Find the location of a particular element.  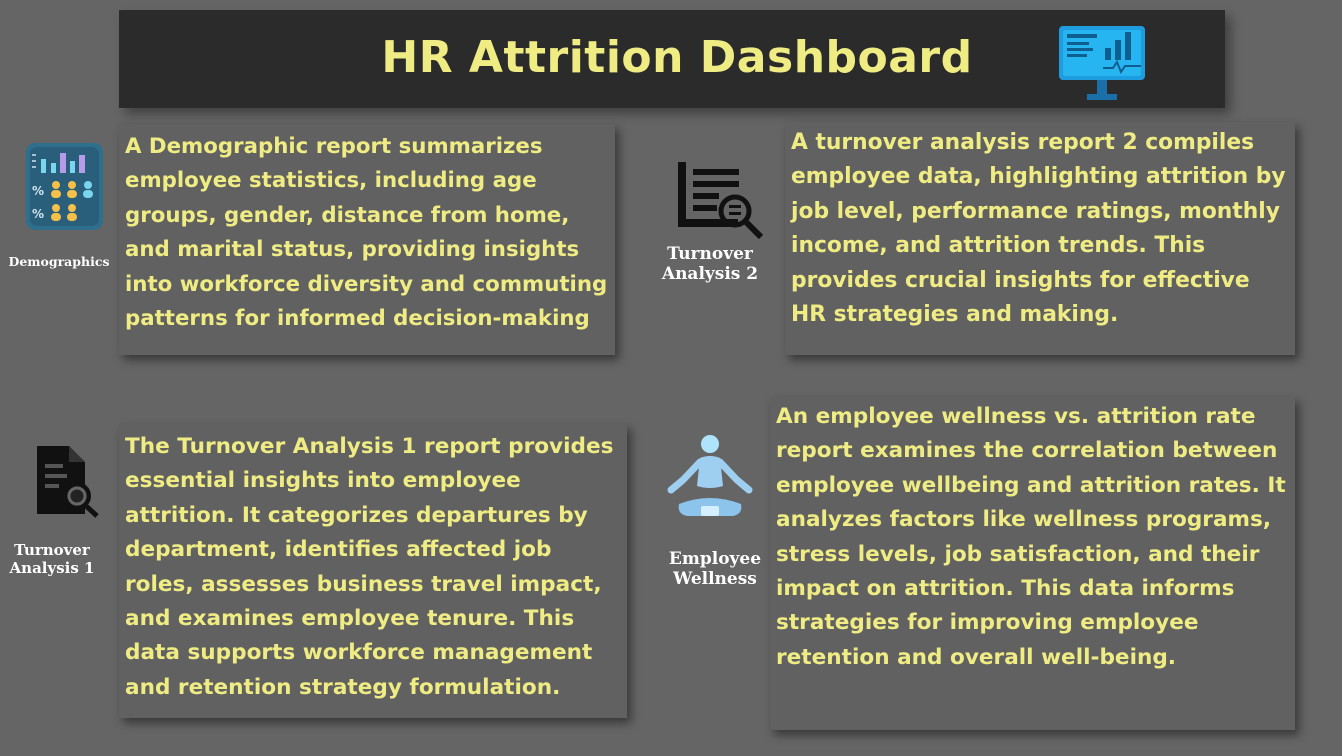

dashboard-title: HR Attrition Dashboard is located at coordinates (677, 57).